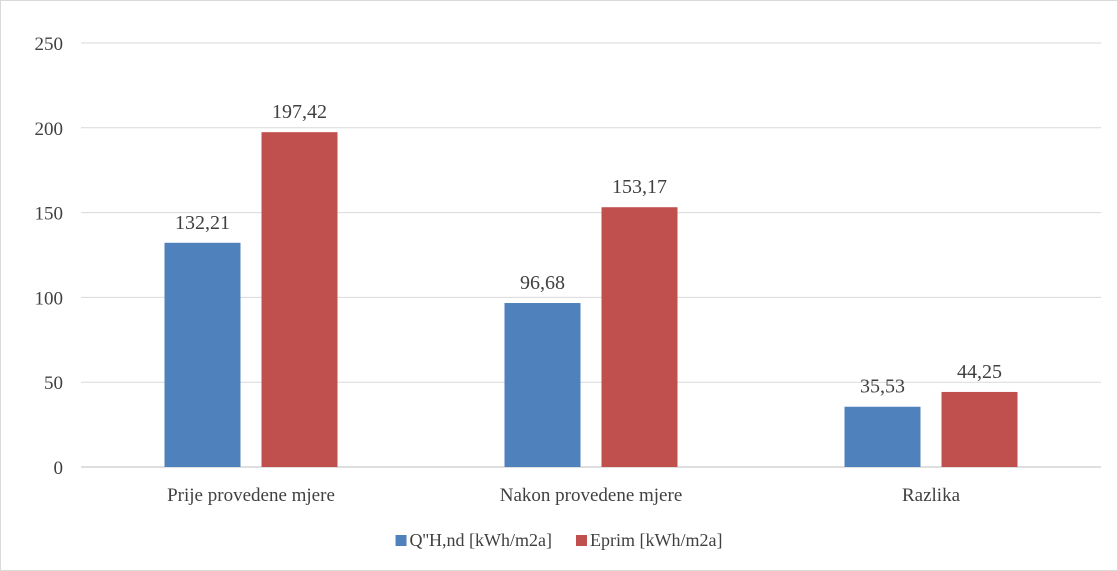 This screenshot has width=1118, height=571. What do you see at coordinates (882, 387) in the screenshot?
I see `data-label: 35,53` at bounding box center [882, 387].